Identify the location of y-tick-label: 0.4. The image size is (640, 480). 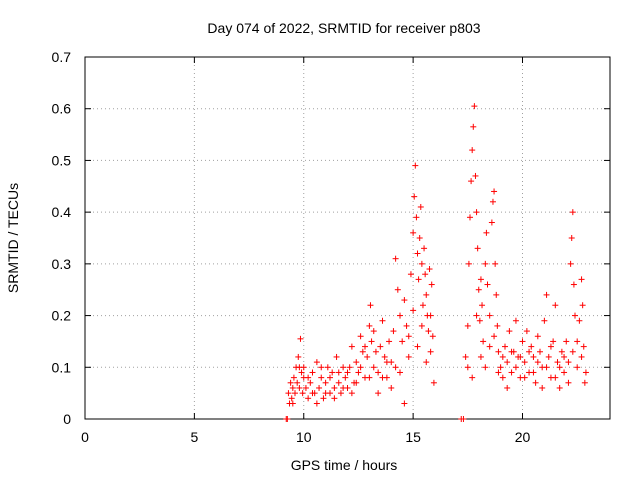
(62, 212).